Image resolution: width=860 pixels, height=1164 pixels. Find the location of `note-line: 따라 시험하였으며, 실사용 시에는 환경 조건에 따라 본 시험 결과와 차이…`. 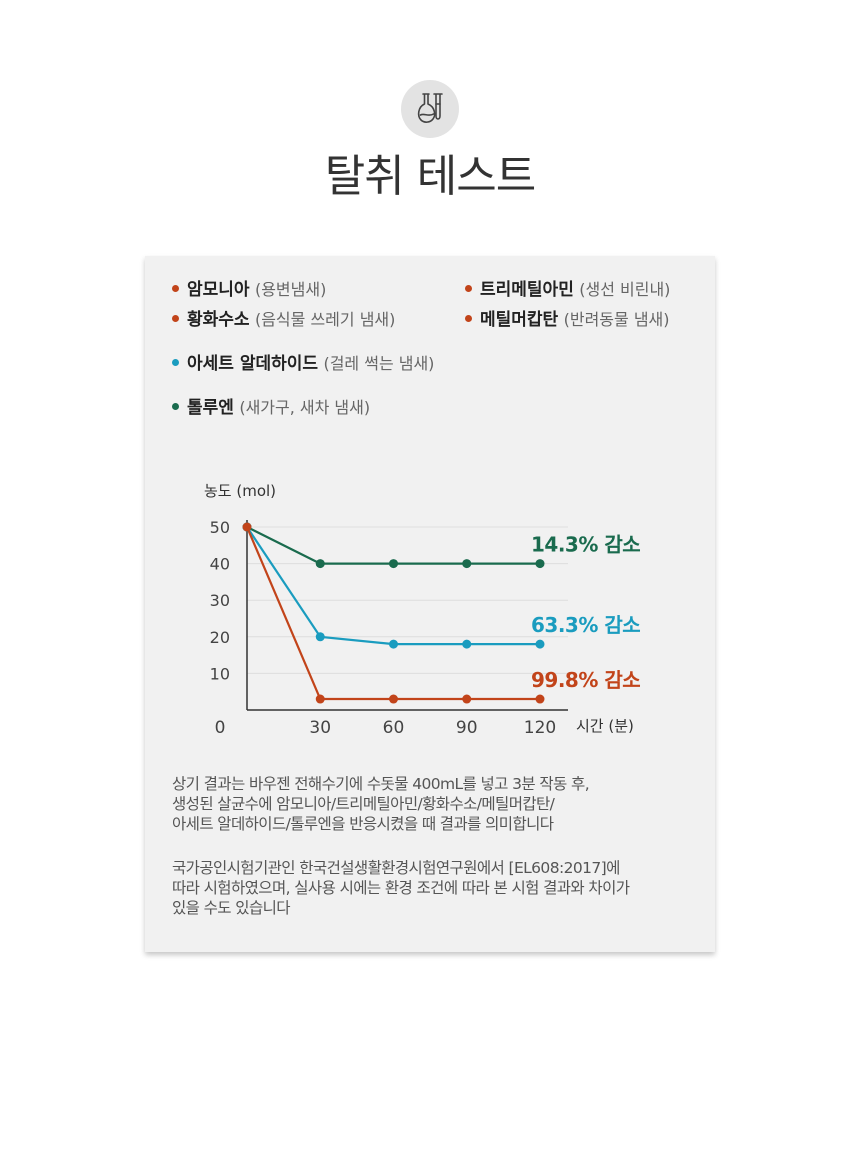

note-line: 따라 시험하였으며, 실사용 시에는 환경 조건에 따라 본 시험 결과와 차이… is located at coordinates (401, 888).